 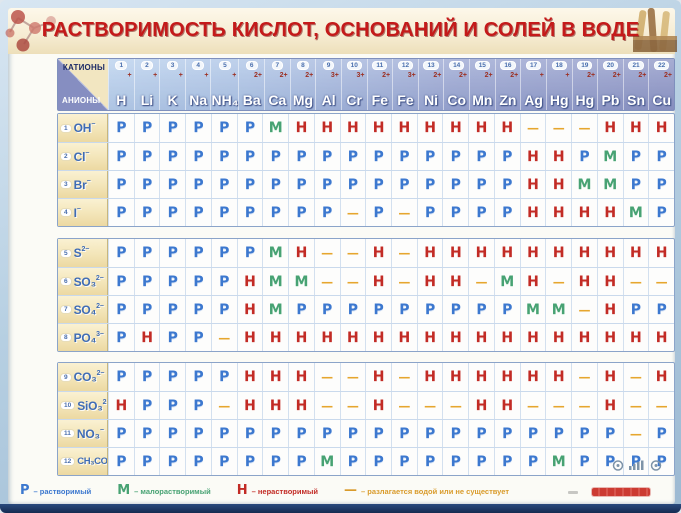 I want to click on cation-cell: 18 + Hg, so click(x=558, y=84).